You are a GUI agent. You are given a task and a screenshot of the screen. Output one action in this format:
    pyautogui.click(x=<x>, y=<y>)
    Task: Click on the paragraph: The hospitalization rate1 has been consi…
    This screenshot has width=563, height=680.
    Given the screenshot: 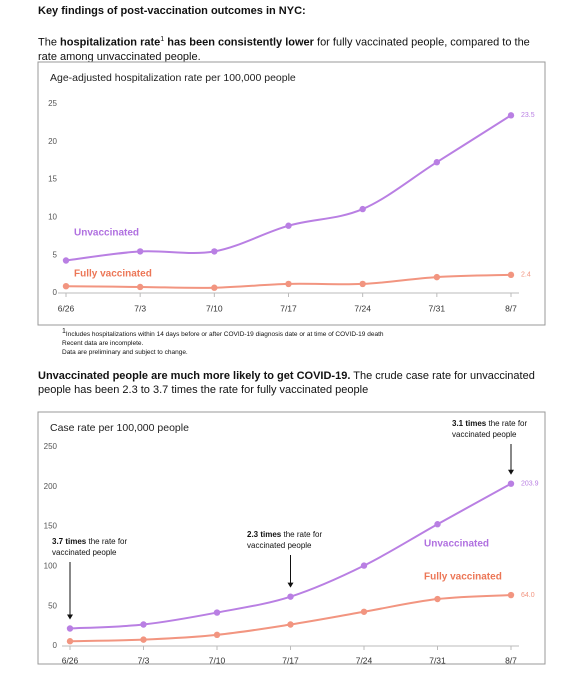 What is the action you would take?
    pyautogui.click(x=288, y=48)
    